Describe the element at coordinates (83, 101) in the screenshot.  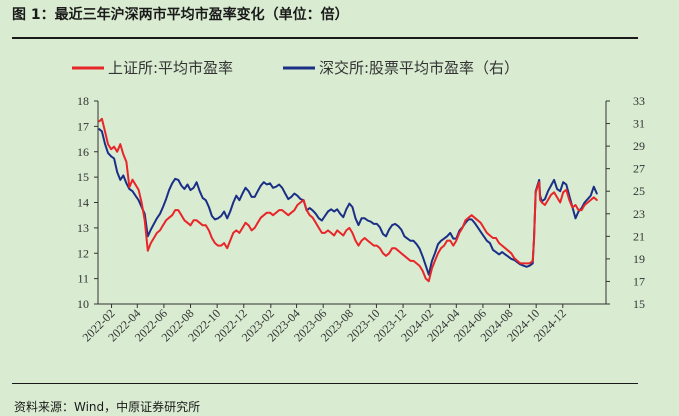
I see `y-left-tick-label: 18` at that location.